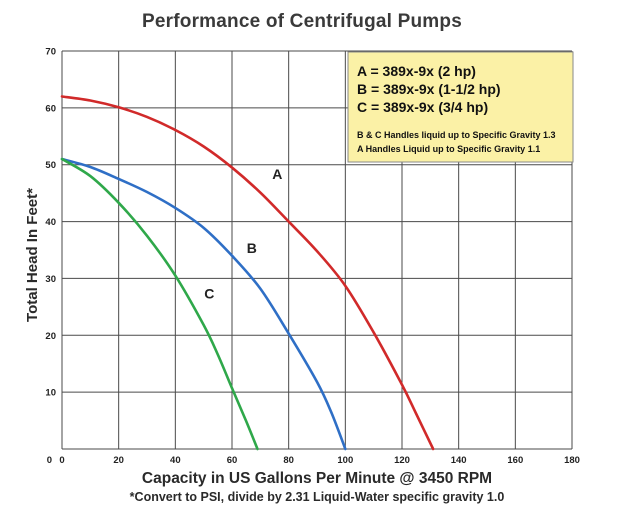  I want to click on y-tick-50: 50, so click(50, 165).